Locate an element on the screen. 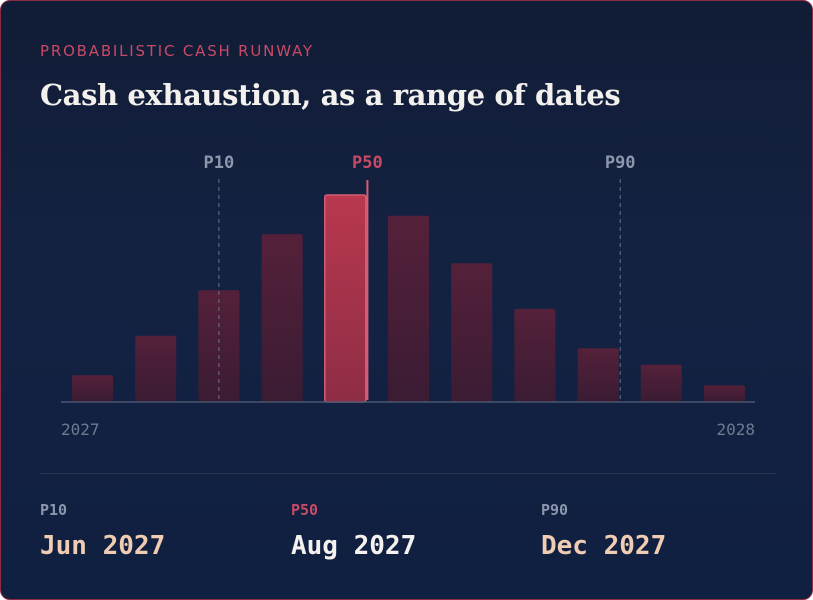  stat-p50-label: P50 is located at coordinates (305, 510).